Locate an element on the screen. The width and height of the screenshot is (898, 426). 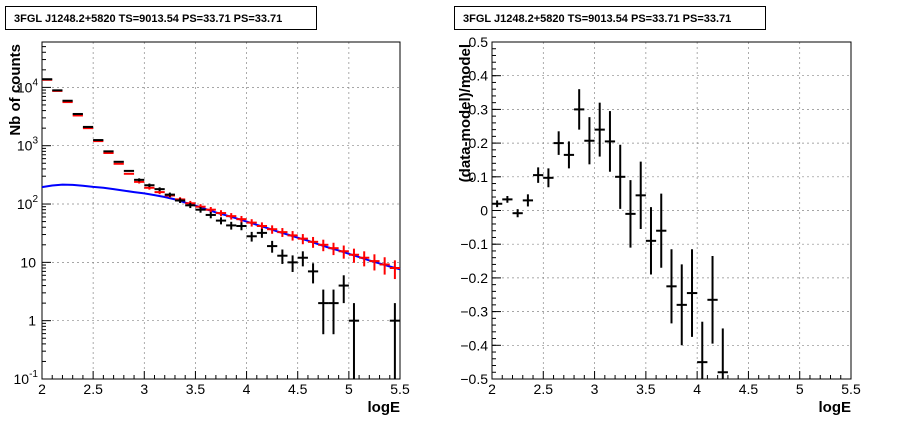
right-x-tick-label: 4.5 is located at coordinates (749, 389).